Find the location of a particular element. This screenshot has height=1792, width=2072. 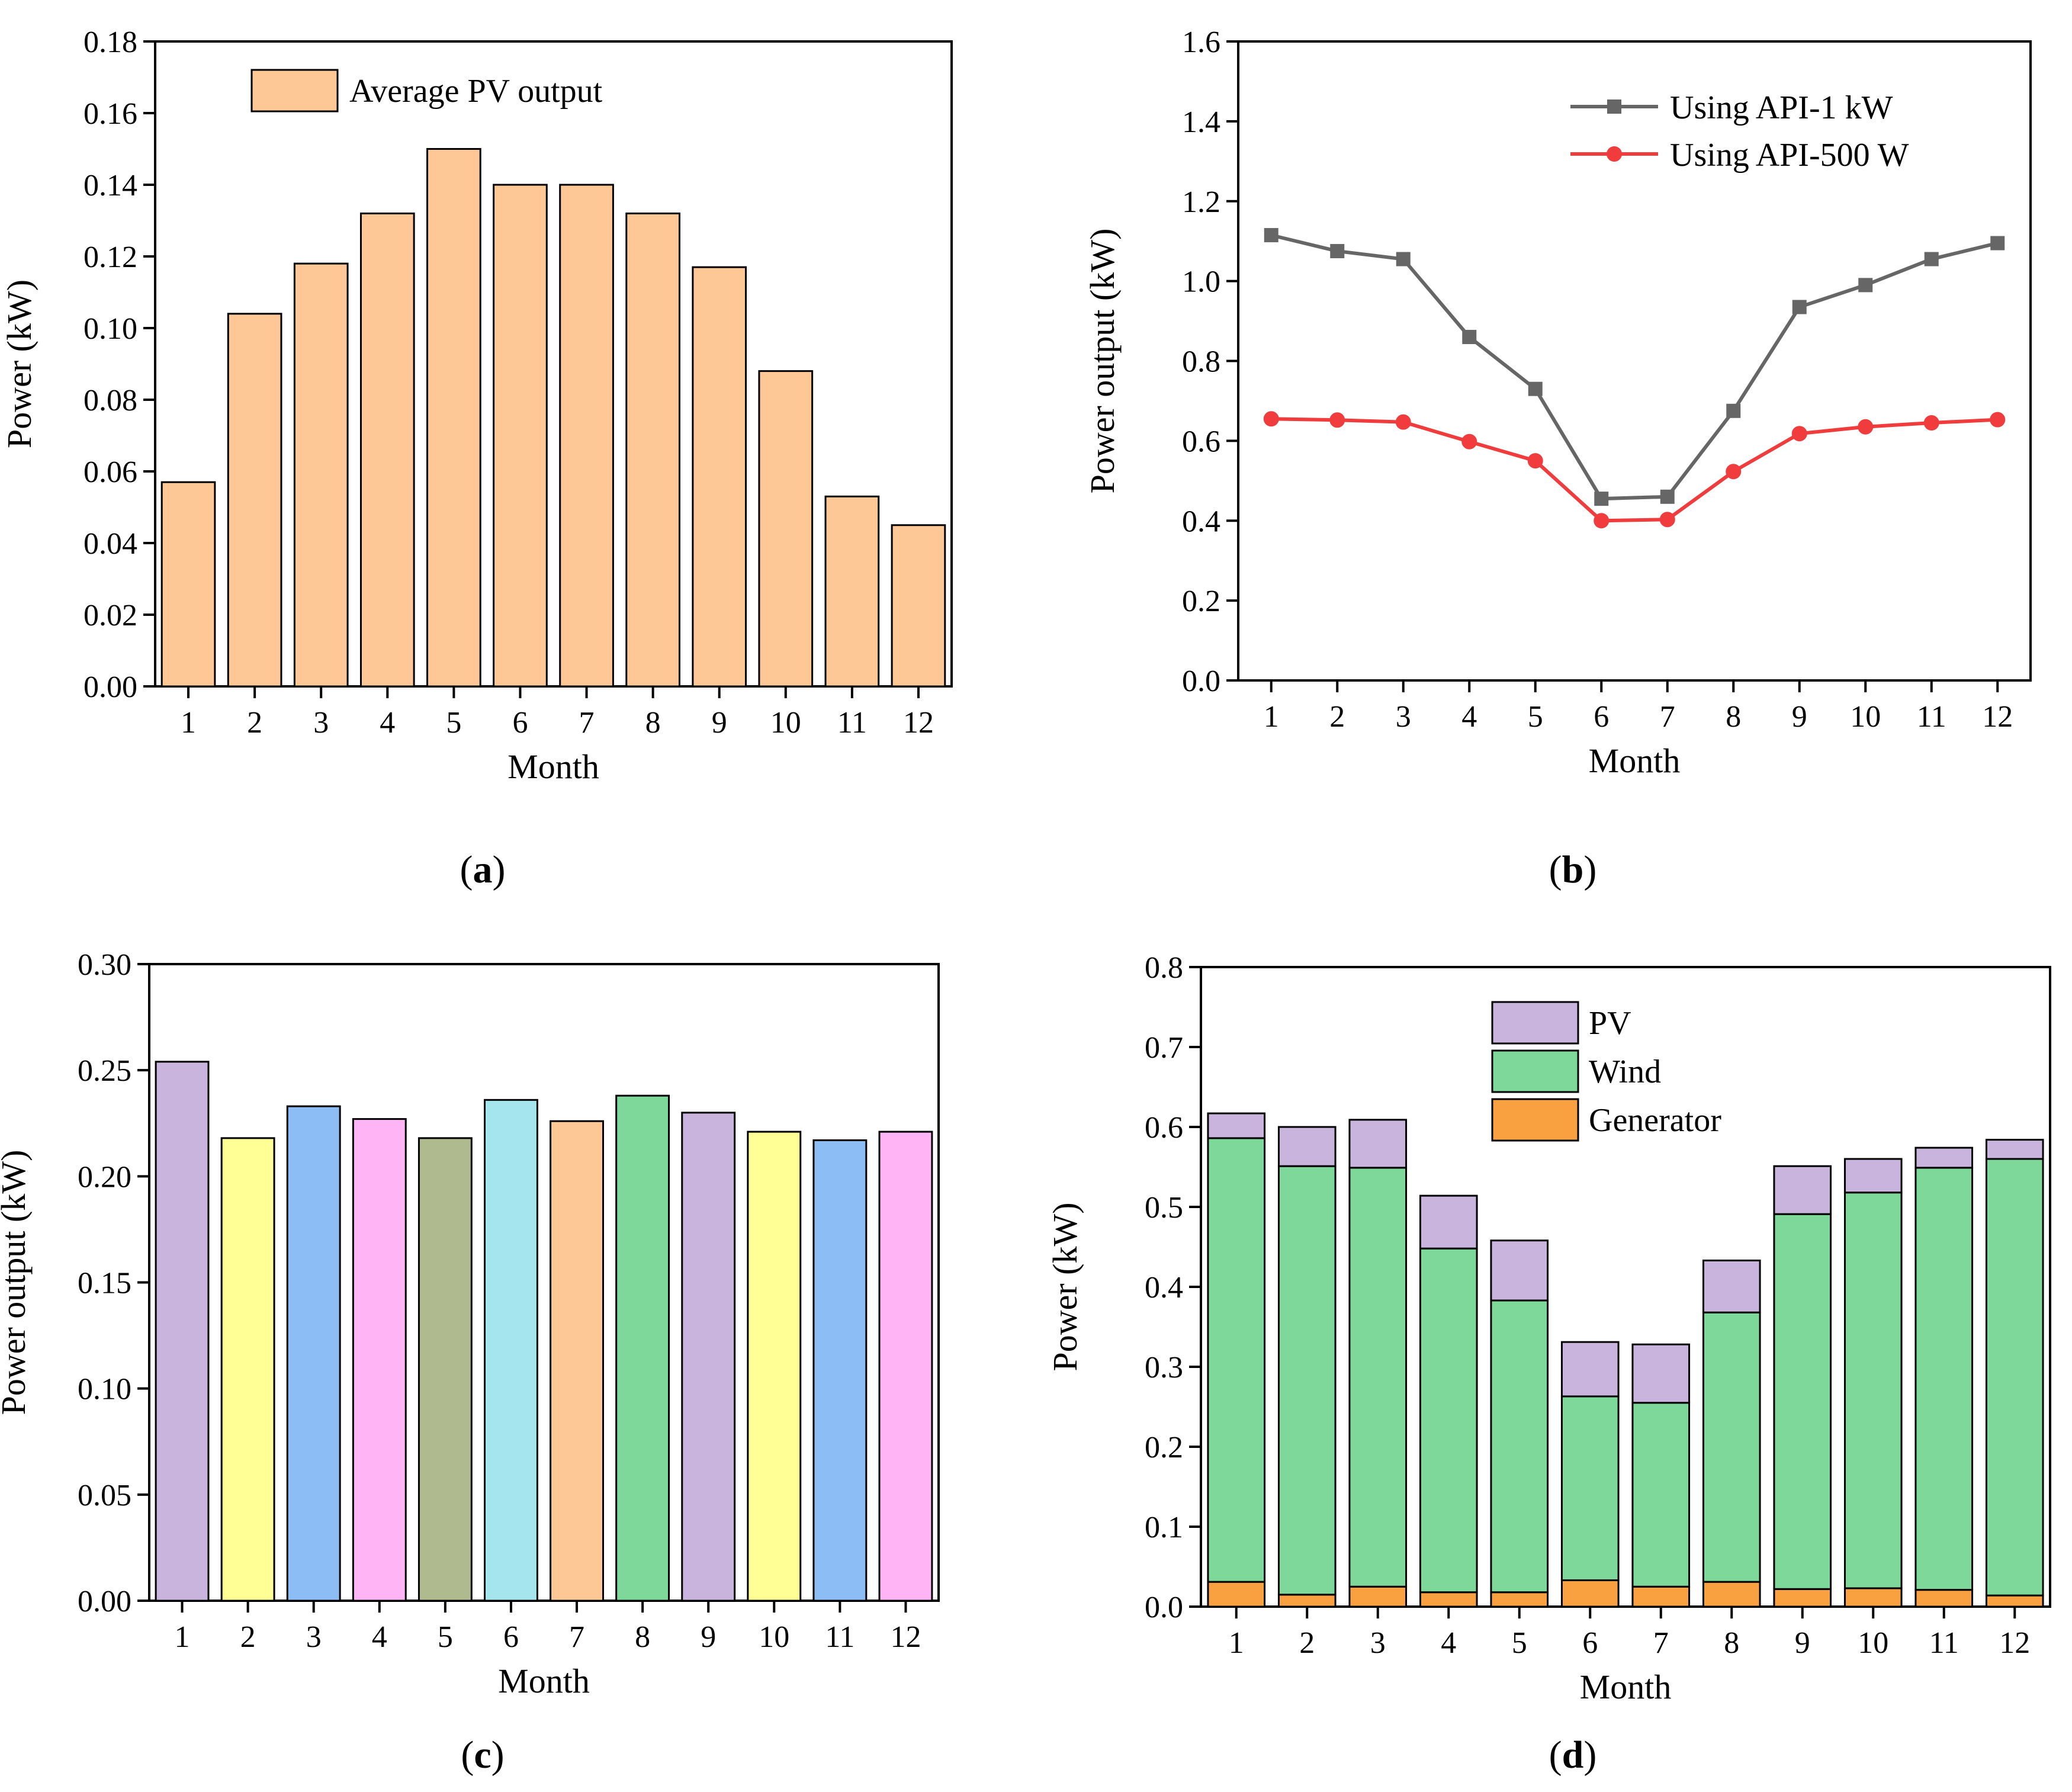

legend-label: PV is located at coordinates (1610, 1024).